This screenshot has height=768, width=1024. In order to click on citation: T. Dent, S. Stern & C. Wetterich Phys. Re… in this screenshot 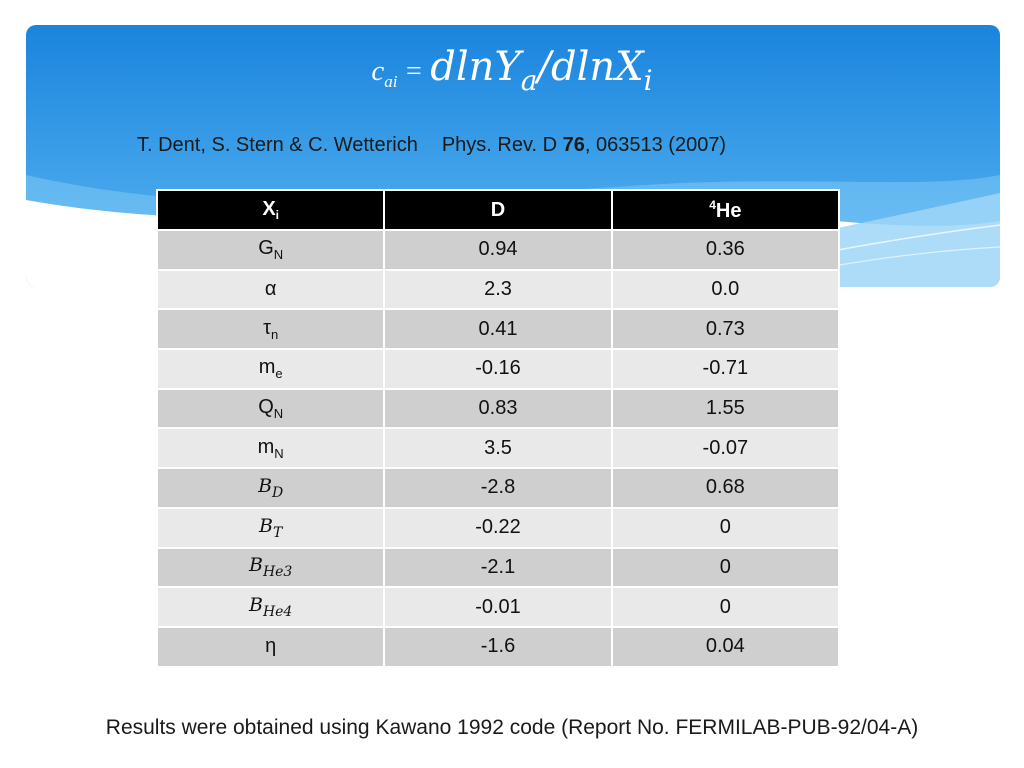, I will do `click(431, 145)`.